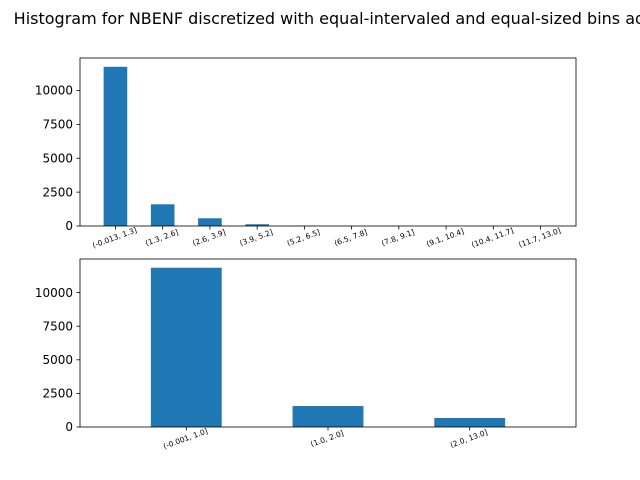  I want to click on x-tick-label: (3.9, 5.2], so click(257, 238).